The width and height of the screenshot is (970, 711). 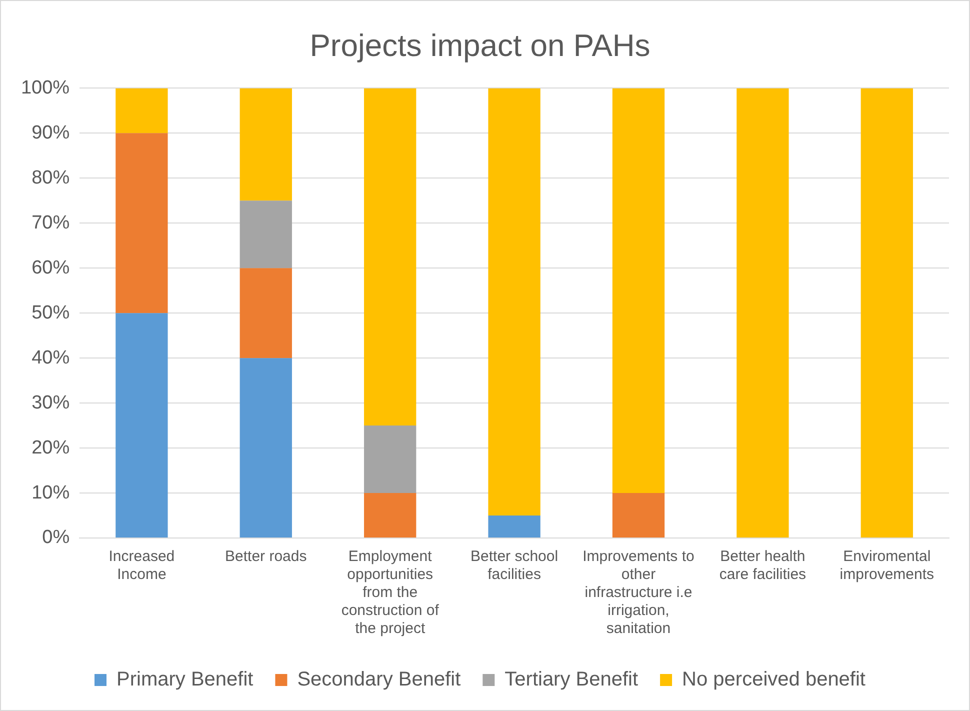 I want to click on y-tick-label: 60%, so click(x=51, y=267).